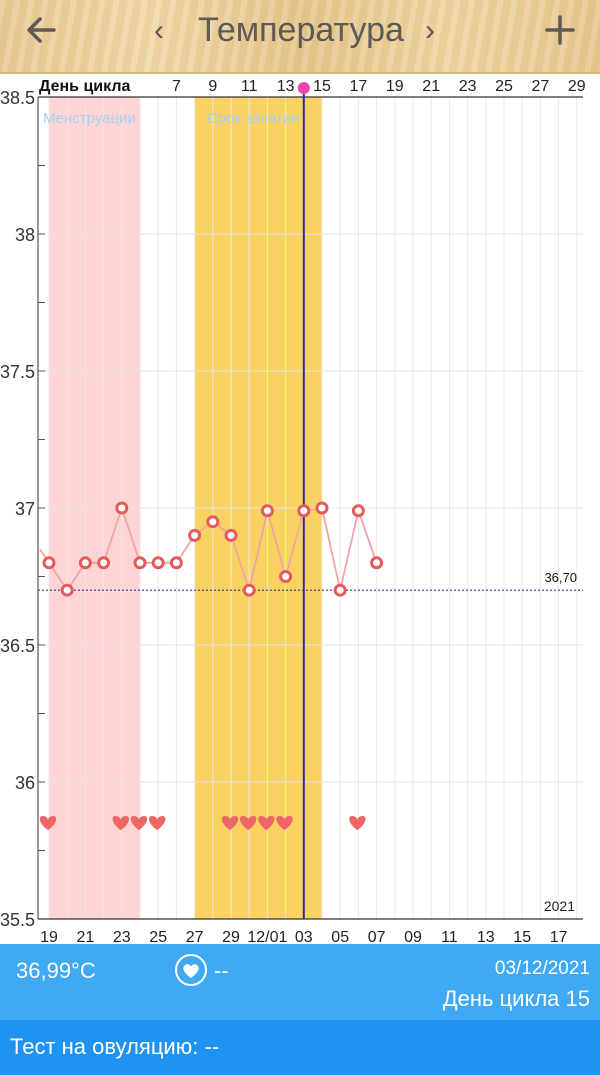 The image size is (600, 1075). I want to click on chevron-left-icon: ‹, so click(159, 30).